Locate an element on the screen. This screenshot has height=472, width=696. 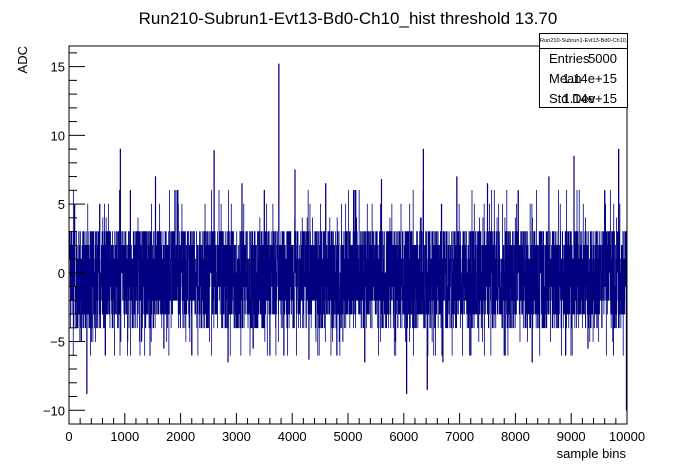
x-tick-label: 9000 is located at coordinates (571, 436).